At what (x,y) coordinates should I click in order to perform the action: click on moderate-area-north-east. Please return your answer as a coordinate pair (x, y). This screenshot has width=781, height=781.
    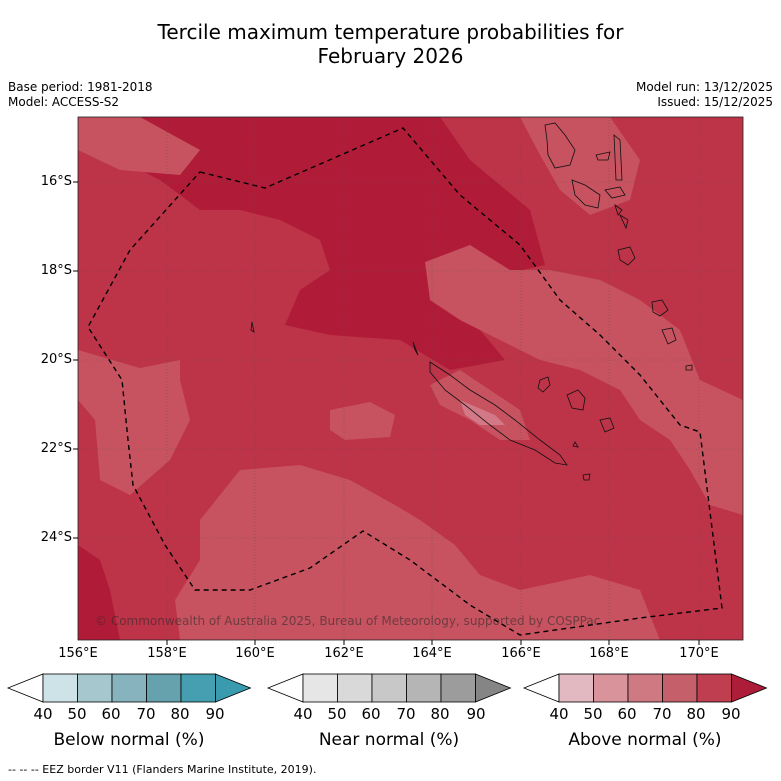
    Looking at the image, I should click on (580, 166).